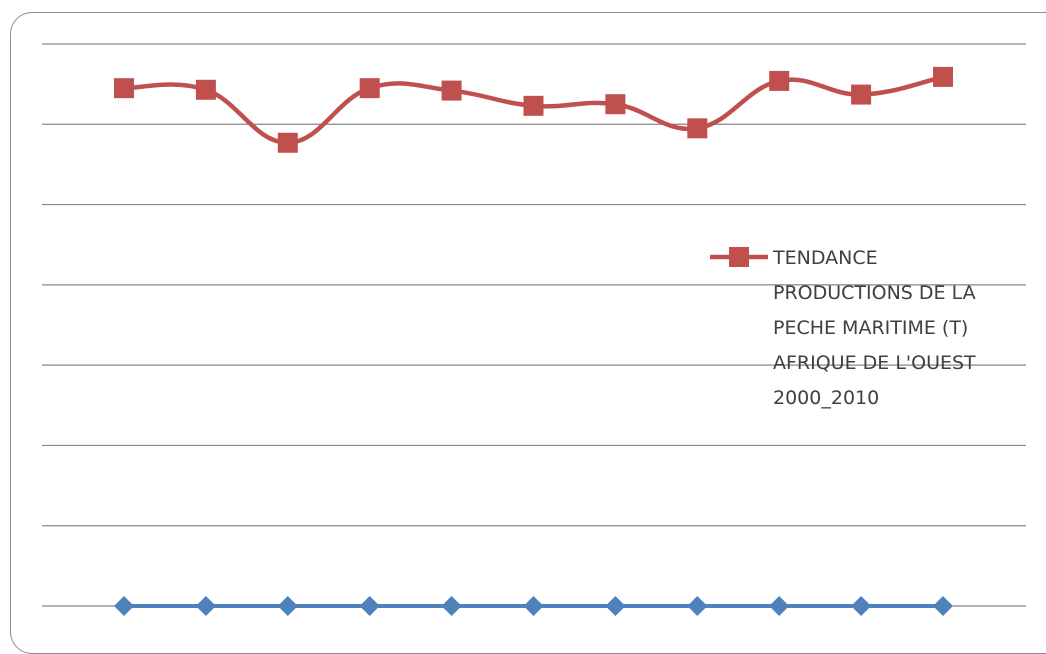 The image size is (1046, 654). I want to click on legend-label-line: PRODUCTIONS DE LA, so click(874, 293).